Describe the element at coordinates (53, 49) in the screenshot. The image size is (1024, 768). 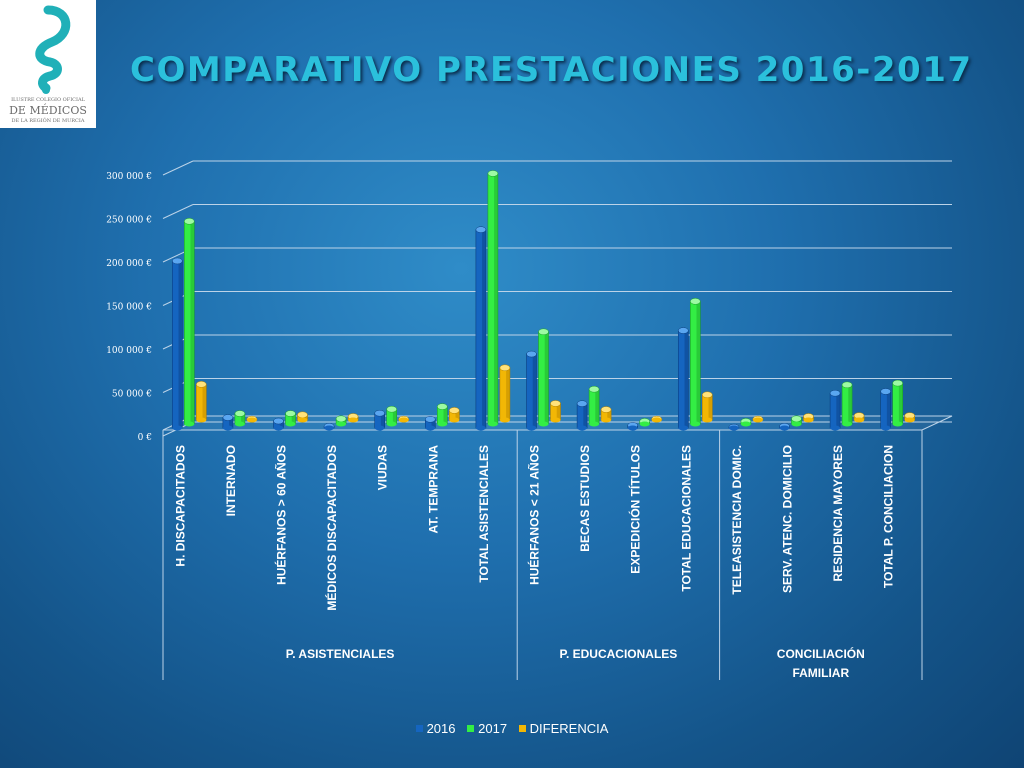
I see `serpent-icon` at that location.